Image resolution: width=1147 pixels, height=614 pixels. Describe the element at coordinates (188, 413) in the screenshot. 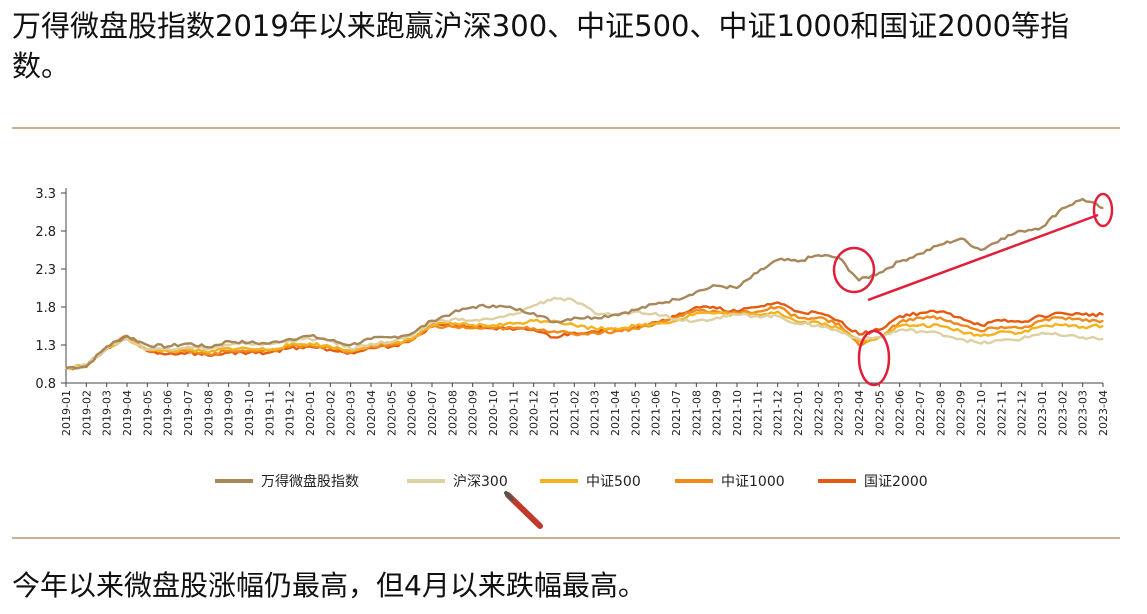

I see `x-tick-label: 2019-07` at that location.